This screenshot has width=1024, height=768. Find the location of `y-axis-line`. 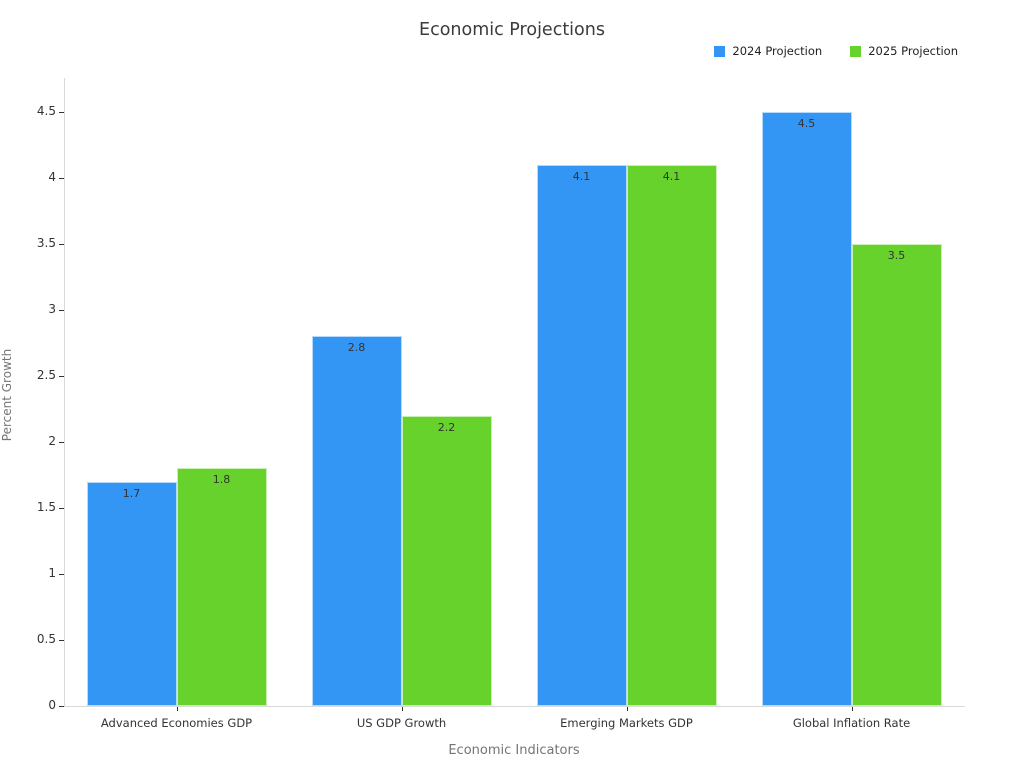

y-axis-line is located at coordinates (64, 392).